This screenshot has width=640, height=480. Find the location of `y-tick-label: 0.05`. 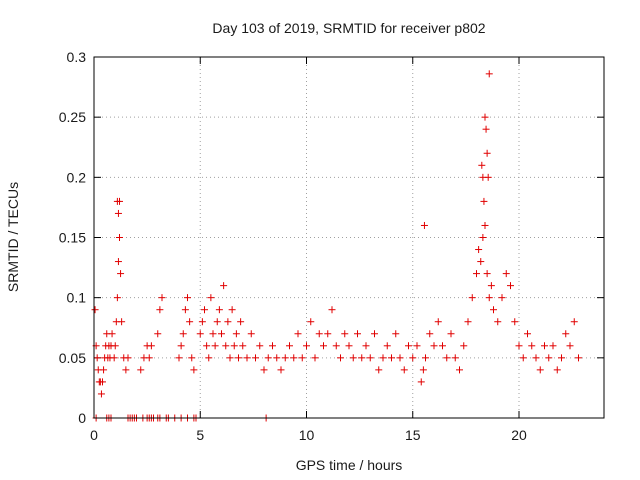

y-tick-label: 0.05 is located at coordinates (72, 358).